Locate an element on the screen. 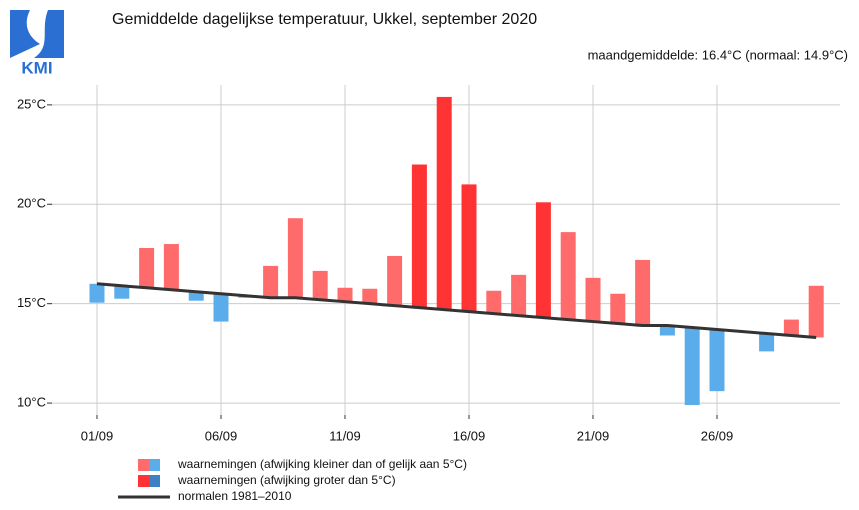  y-tick-label: 10°C is located at coordinates (31, 402).